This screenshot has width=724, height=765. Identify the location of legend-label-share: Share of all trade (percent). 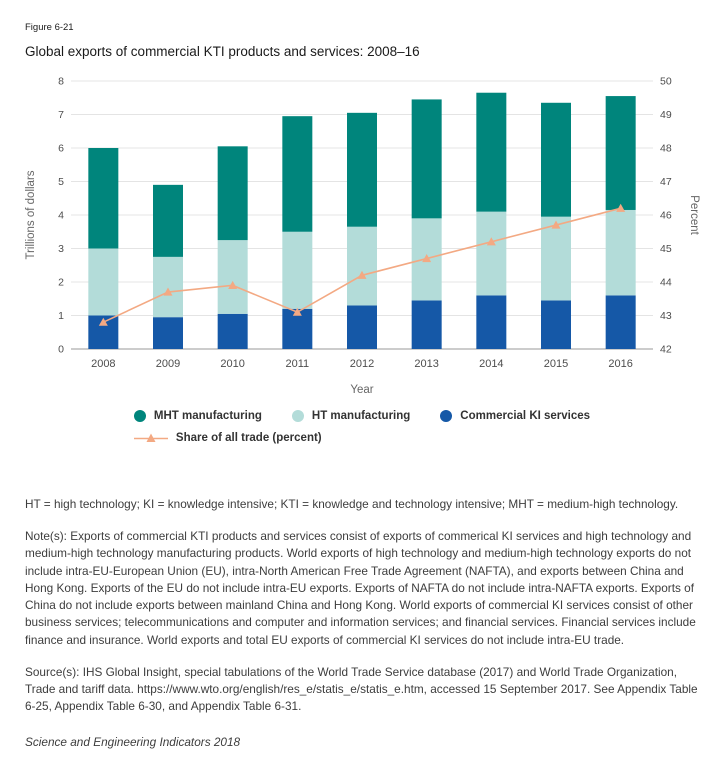
(248, 438).